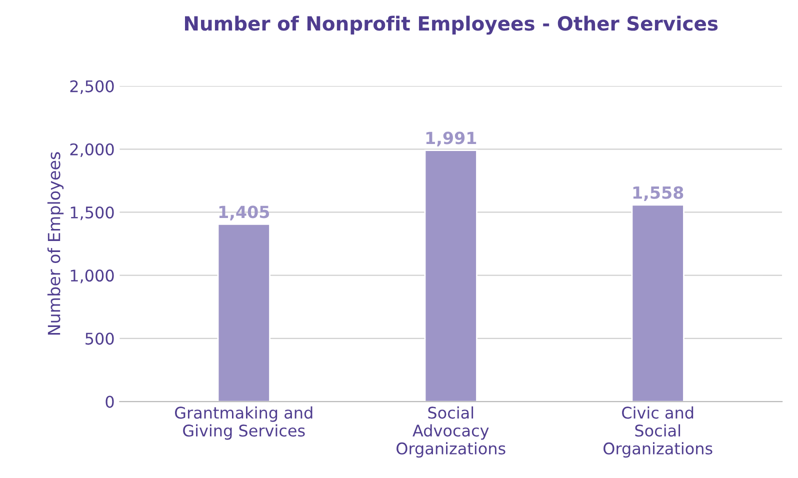 This screenshot has width=798, height=478. What do you see at coordinates (658, 194) in the screenshot?
I see `data-label: 1,558` at bounding box center [658, 194].